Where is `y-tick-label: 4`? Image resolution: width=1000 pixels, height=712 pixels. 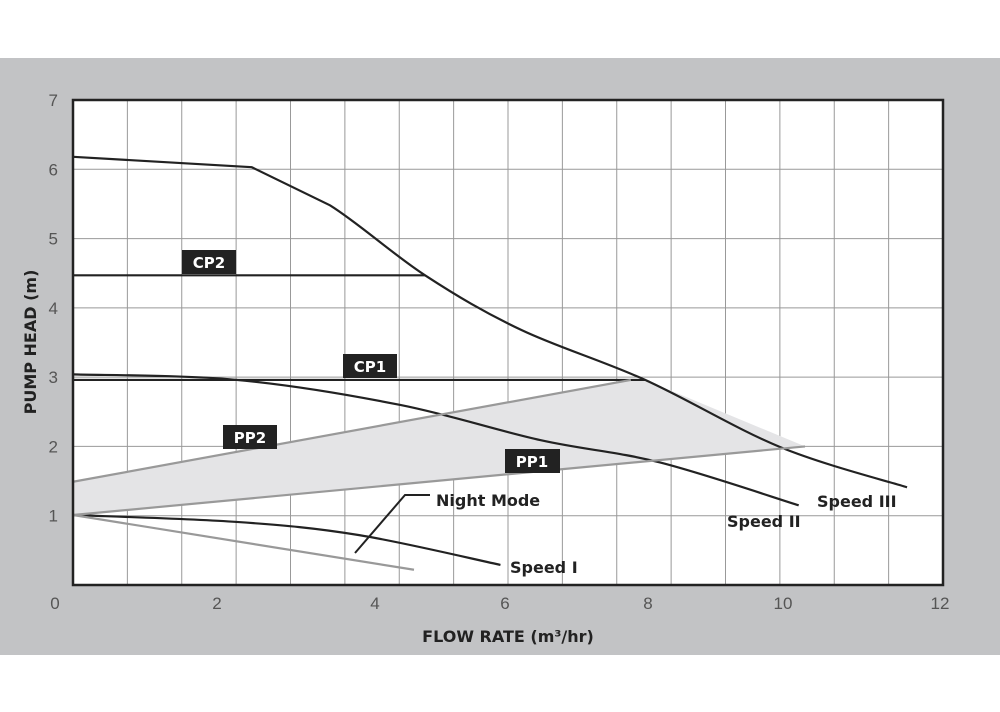 y-tick-label: 4 is located at coordinates (53, 308).